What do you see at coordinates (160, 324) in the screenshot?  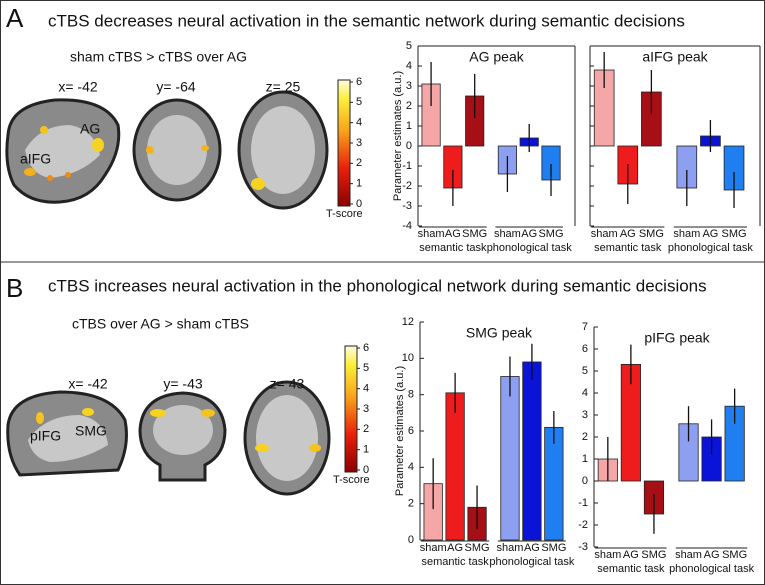 I see `contrast-label: cTBS over AG > sham cTBS` at bounding box center [160, 324].